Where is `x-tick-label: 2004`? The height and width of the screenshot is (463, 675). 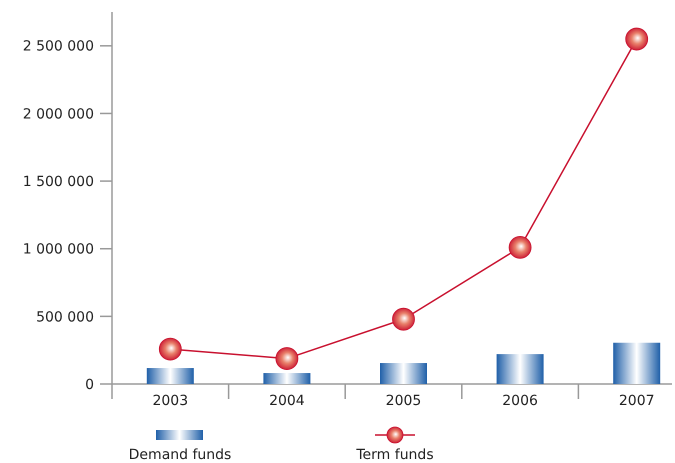 x-tick-label: 2004 is located at coordinates (287, 401).